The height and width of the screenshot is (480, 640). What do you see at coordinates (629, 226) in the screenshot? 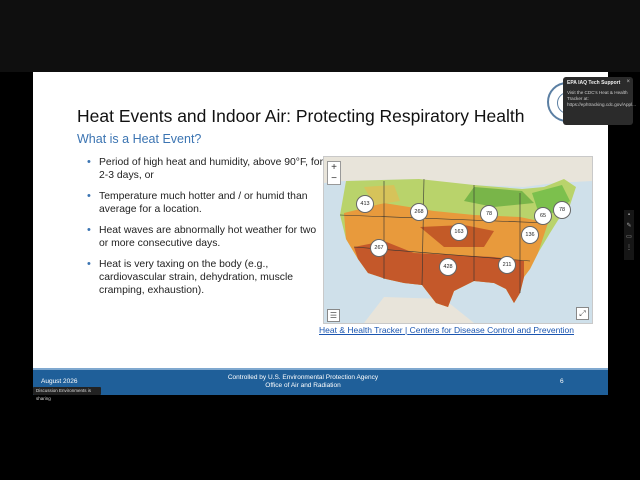
I see `annotate-icon: ✎` at bounding box center [629, 226].